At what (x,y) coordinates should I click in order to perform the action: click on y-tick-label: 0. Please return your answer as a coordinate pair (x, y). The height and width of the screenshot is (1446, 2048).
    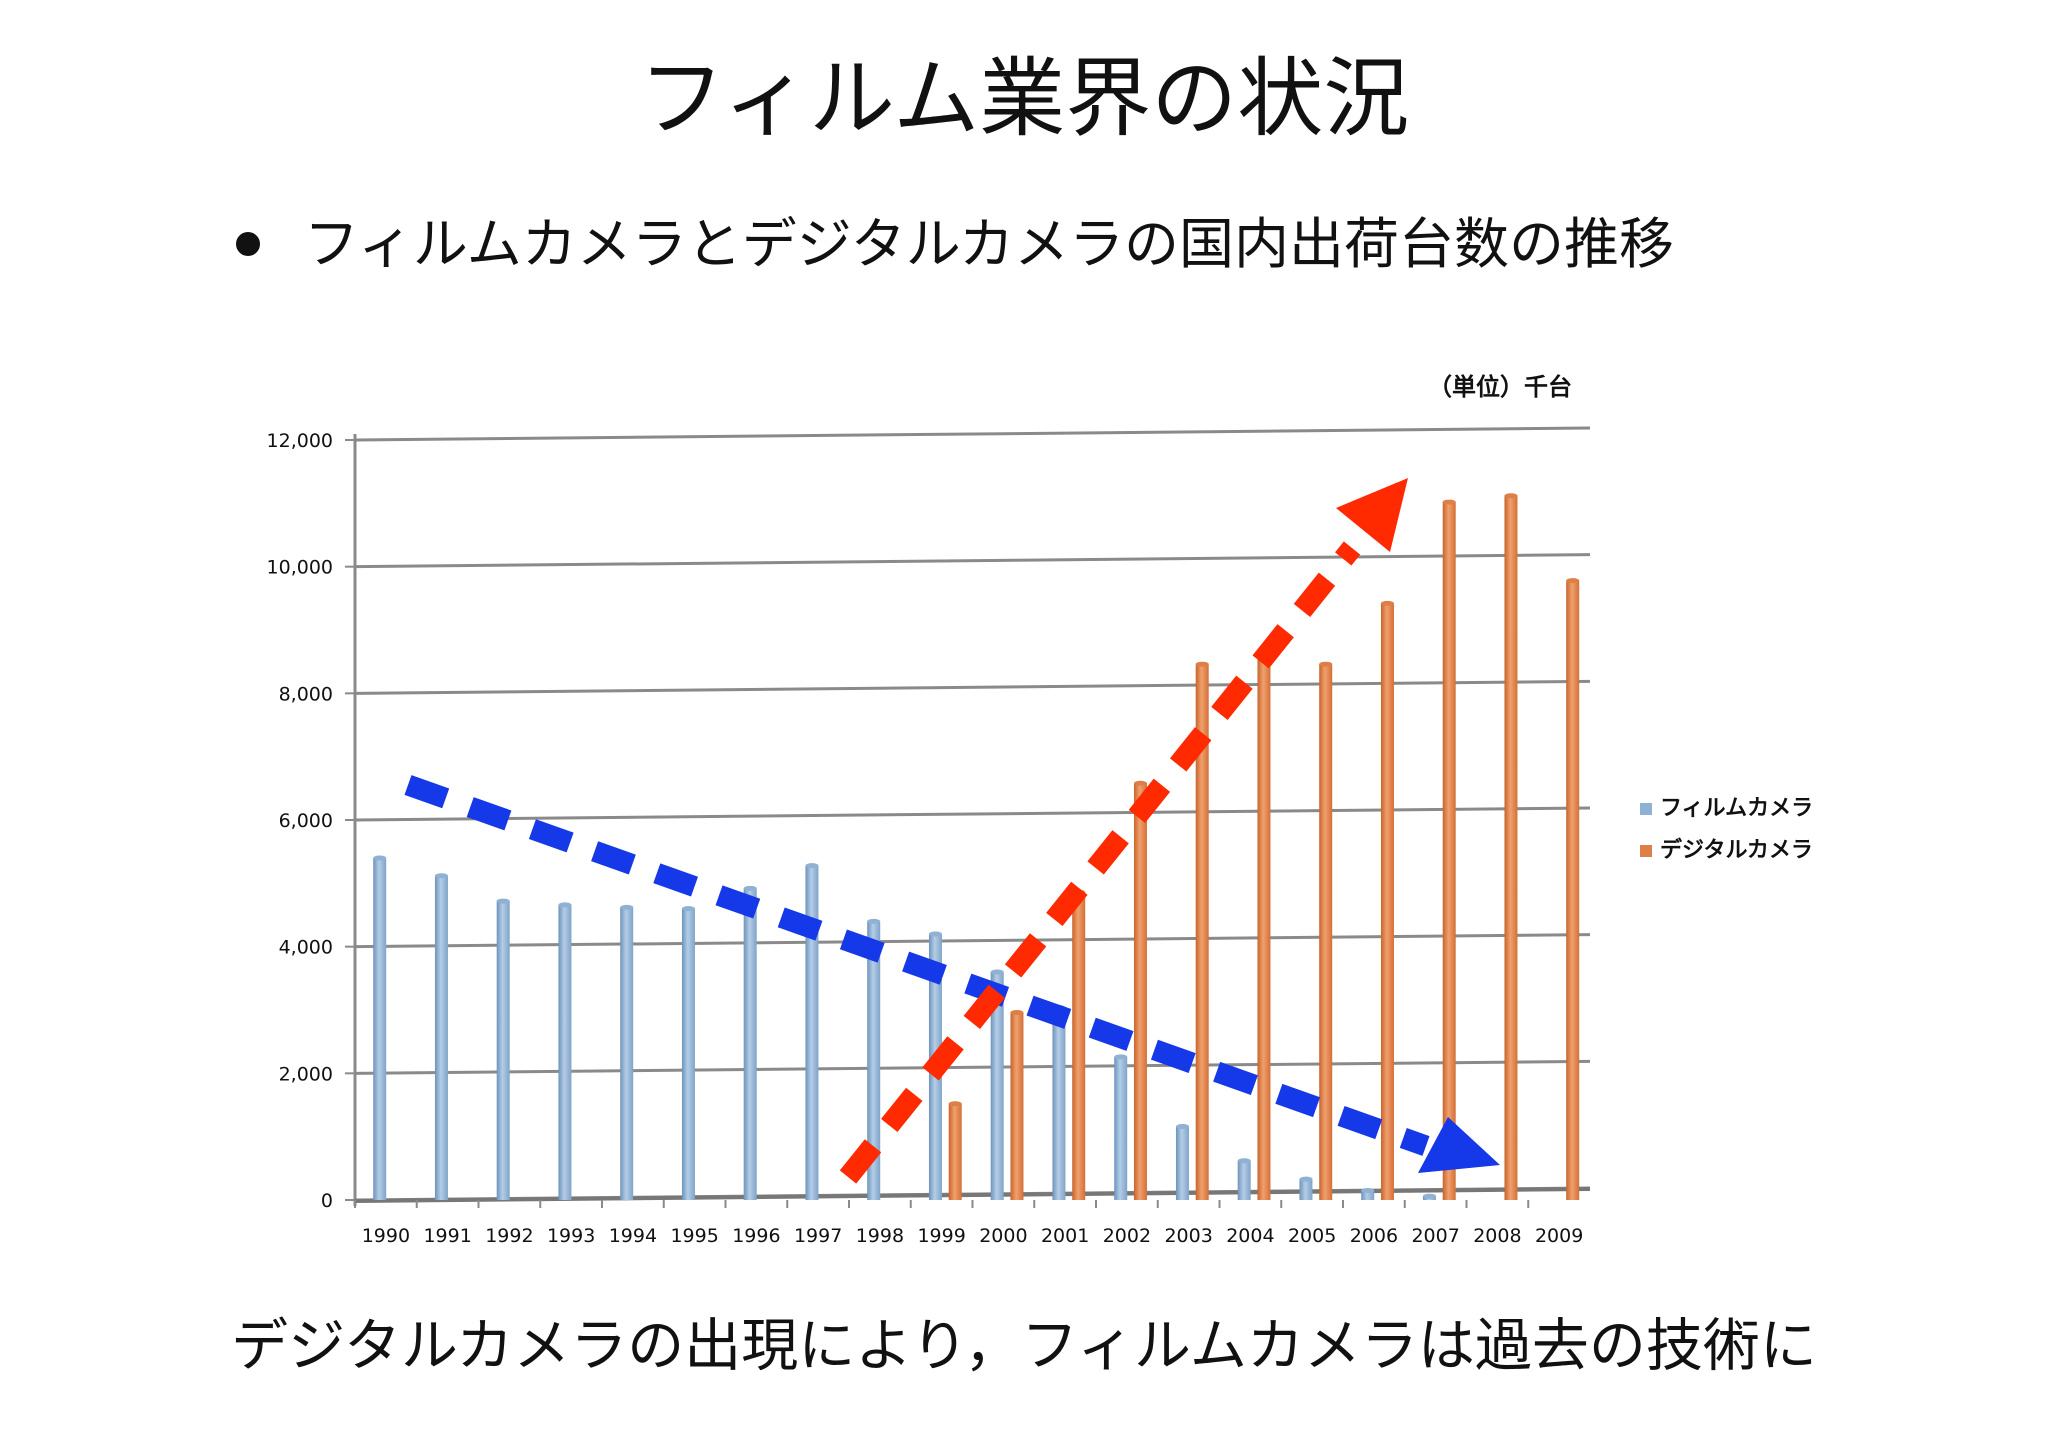
    Looking at the image, I should click on (327, 1201).